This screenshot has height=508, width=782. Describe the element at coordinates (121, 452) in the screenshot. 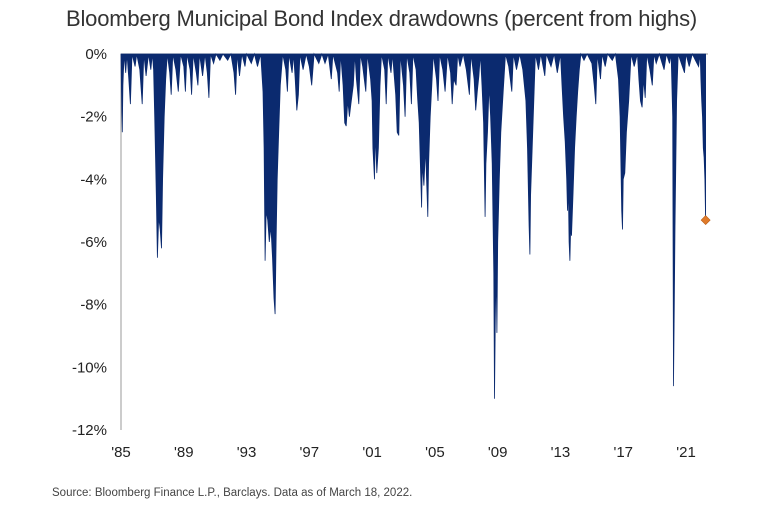

I see `x-tick-label: '85` at that location.